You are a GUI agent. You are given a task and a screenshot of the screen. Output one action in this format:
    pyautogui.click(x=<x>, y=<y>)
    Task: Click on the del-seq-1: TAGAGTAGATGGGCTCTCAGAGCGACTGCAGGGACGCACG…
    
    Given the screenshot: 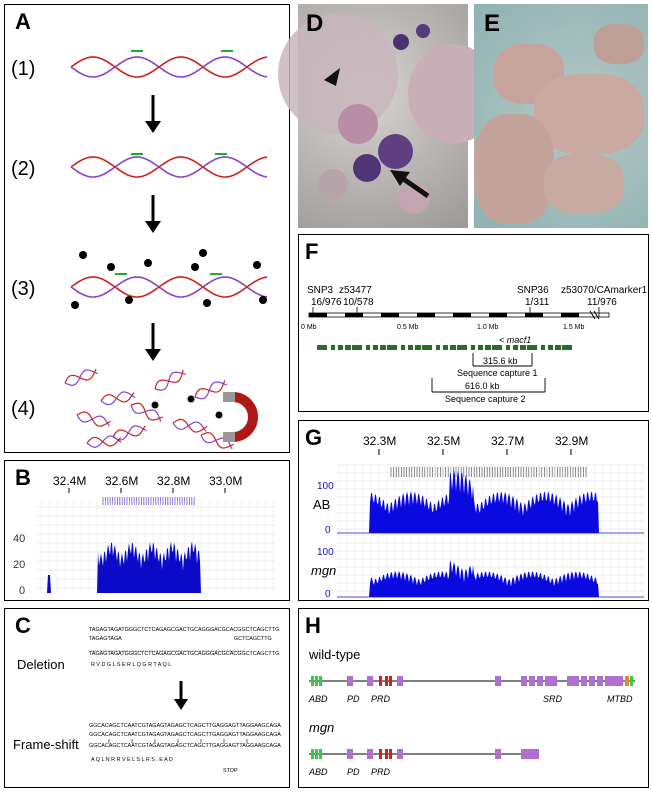 What is the action you would take?
    pyautogui.click(x=184, y=630)
    